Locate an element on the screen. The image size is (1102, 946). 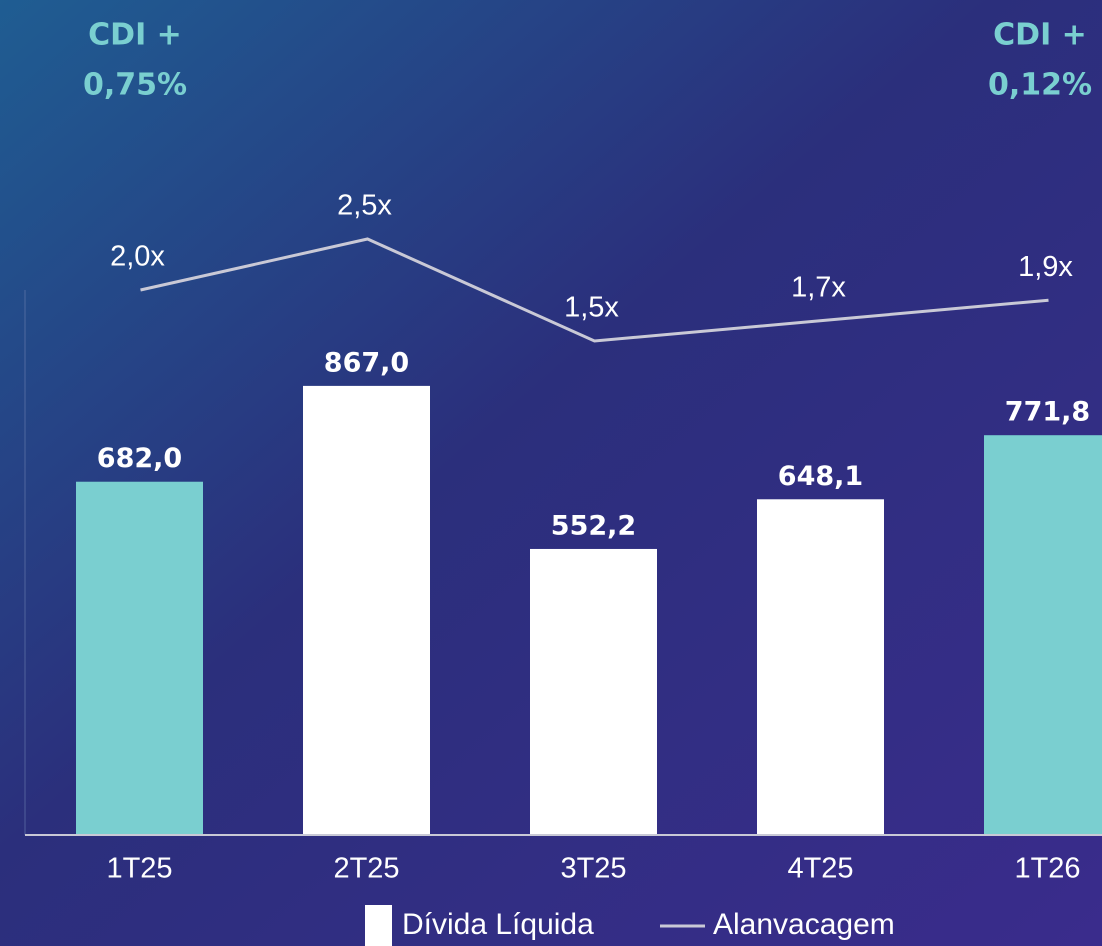
annotation: 0,75% is located at coordinates (135, 85).